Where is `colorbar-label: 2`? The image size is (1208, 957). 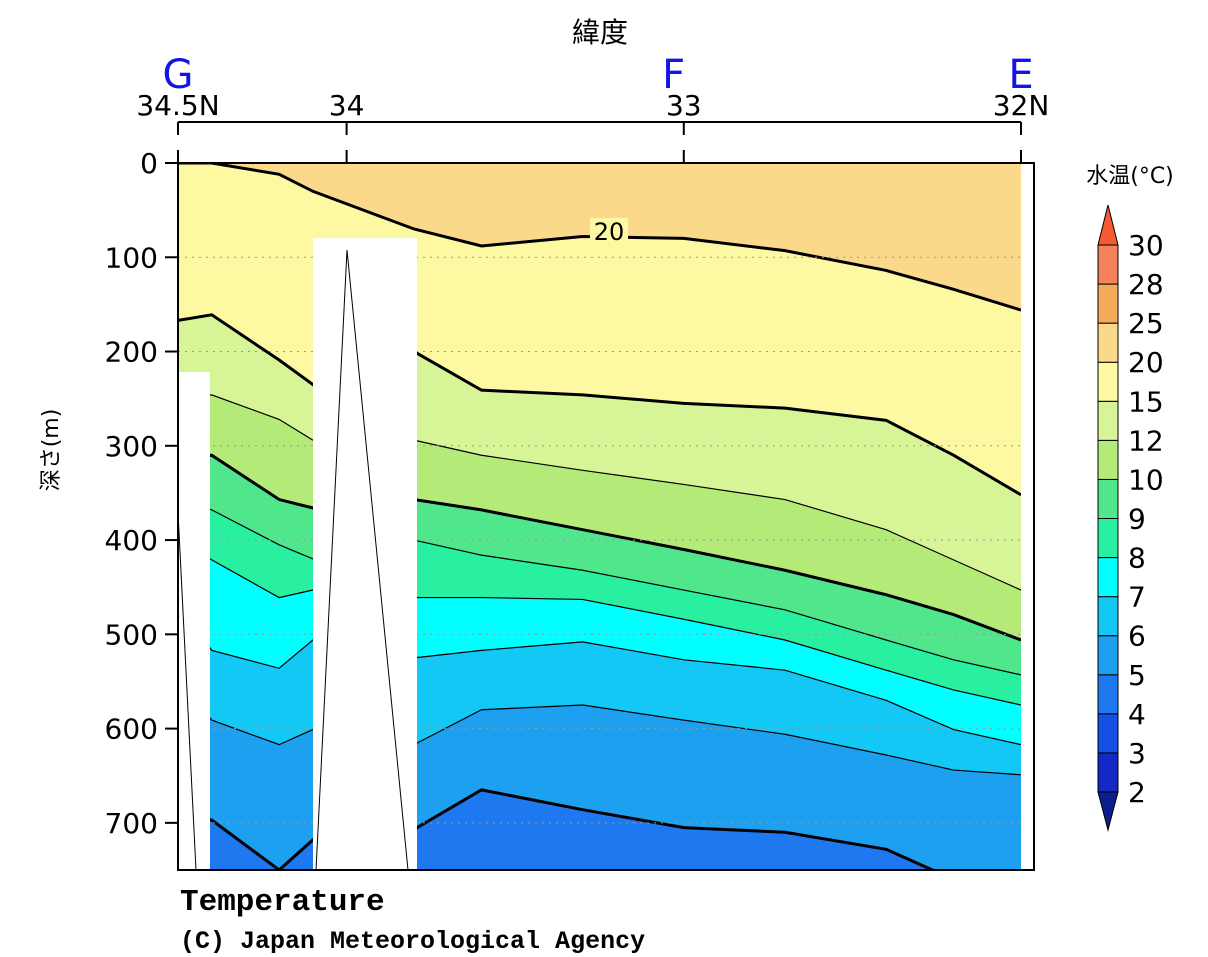
colorbar-label: 2 is located at coordinates (1137, 792).